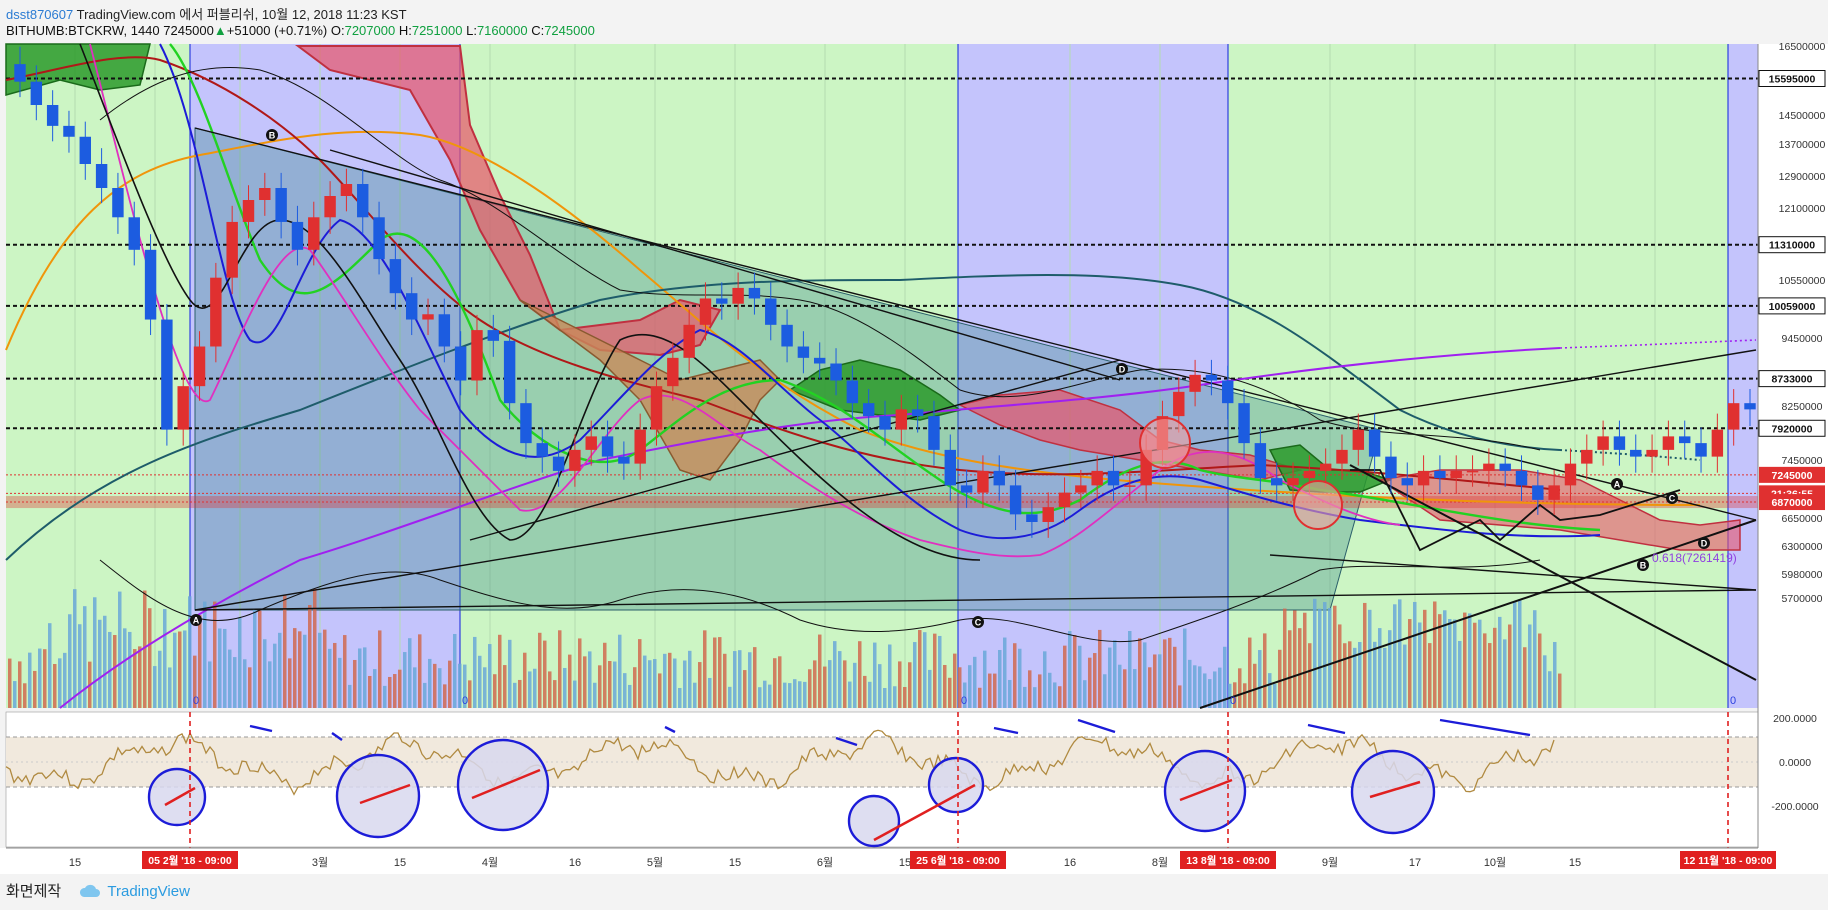 The image size is (1828, 910). I want to click on author-link: dsst870607, so click(40, 14).